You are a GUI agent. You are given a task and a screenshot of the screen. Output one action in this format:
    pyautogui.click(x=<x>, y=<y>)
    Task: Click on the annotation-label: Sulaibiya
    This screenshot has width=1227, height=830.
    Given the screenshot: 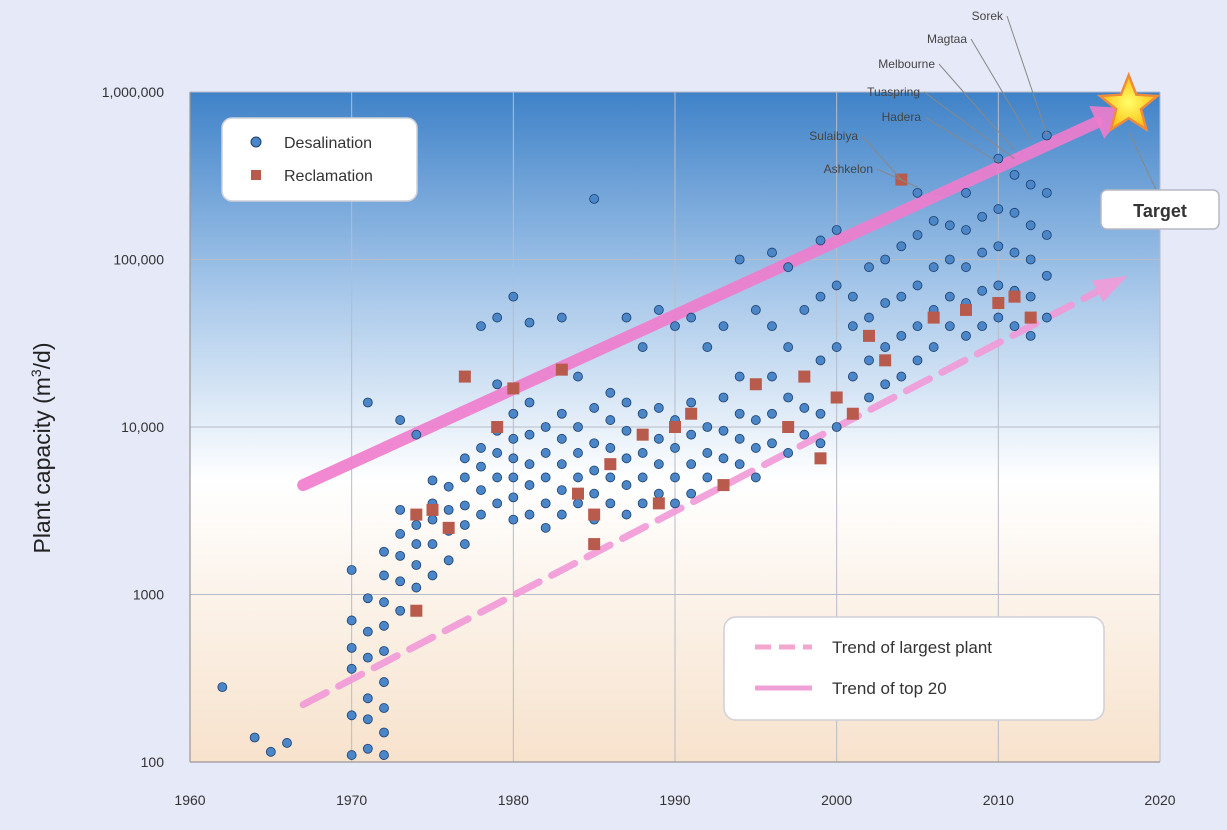 What is the action you would take?
    pyautogui.click(x=833, y=136)
    